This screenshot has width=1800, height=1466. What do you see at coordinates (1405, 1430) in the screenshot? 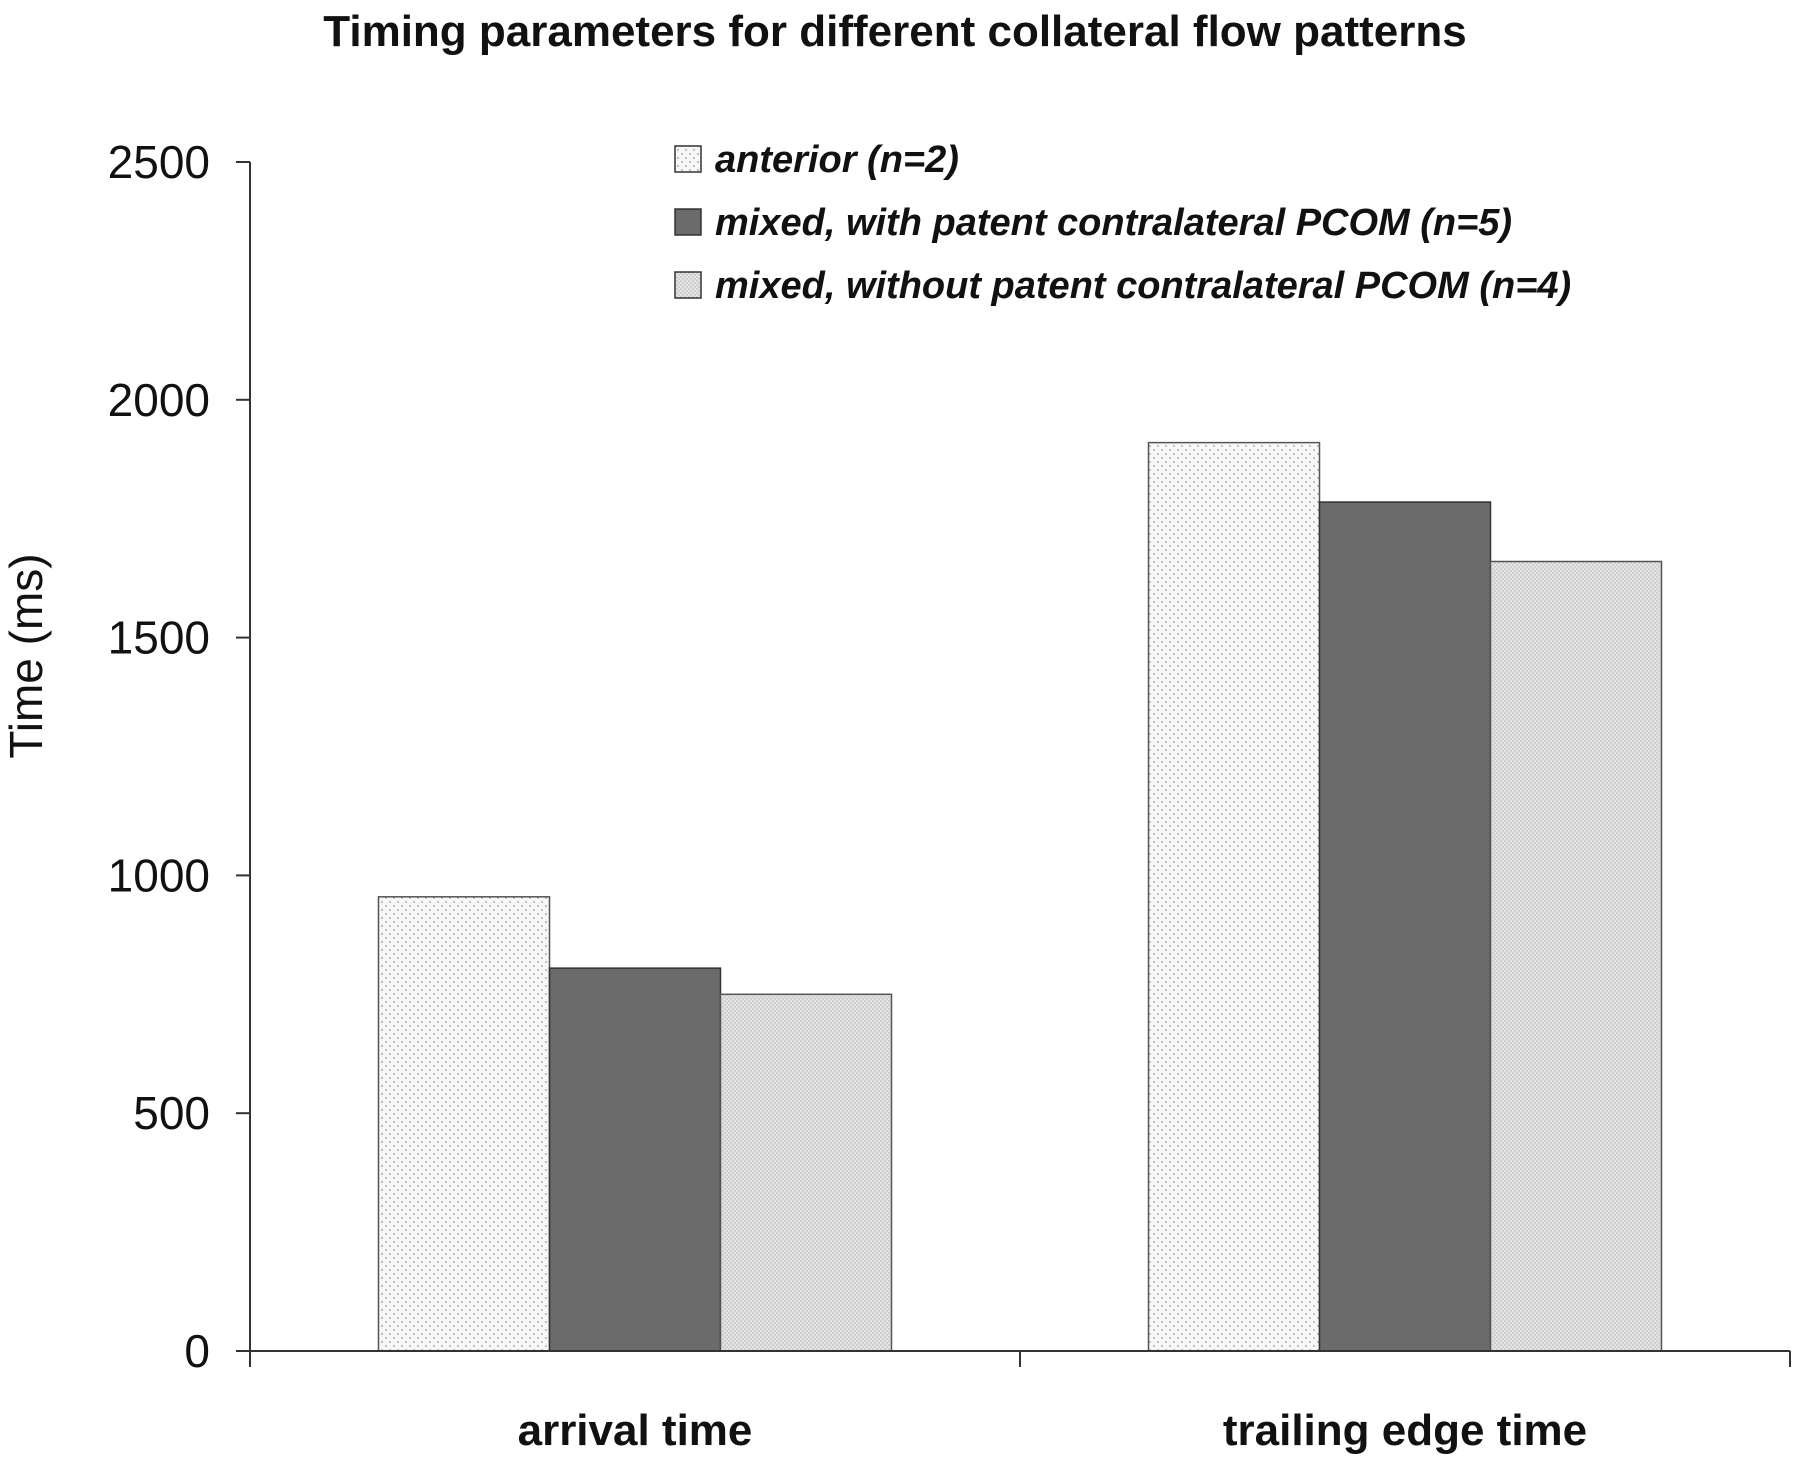
I see `x-category-label: trailing edge time` at bounding box center [1405, 1430].